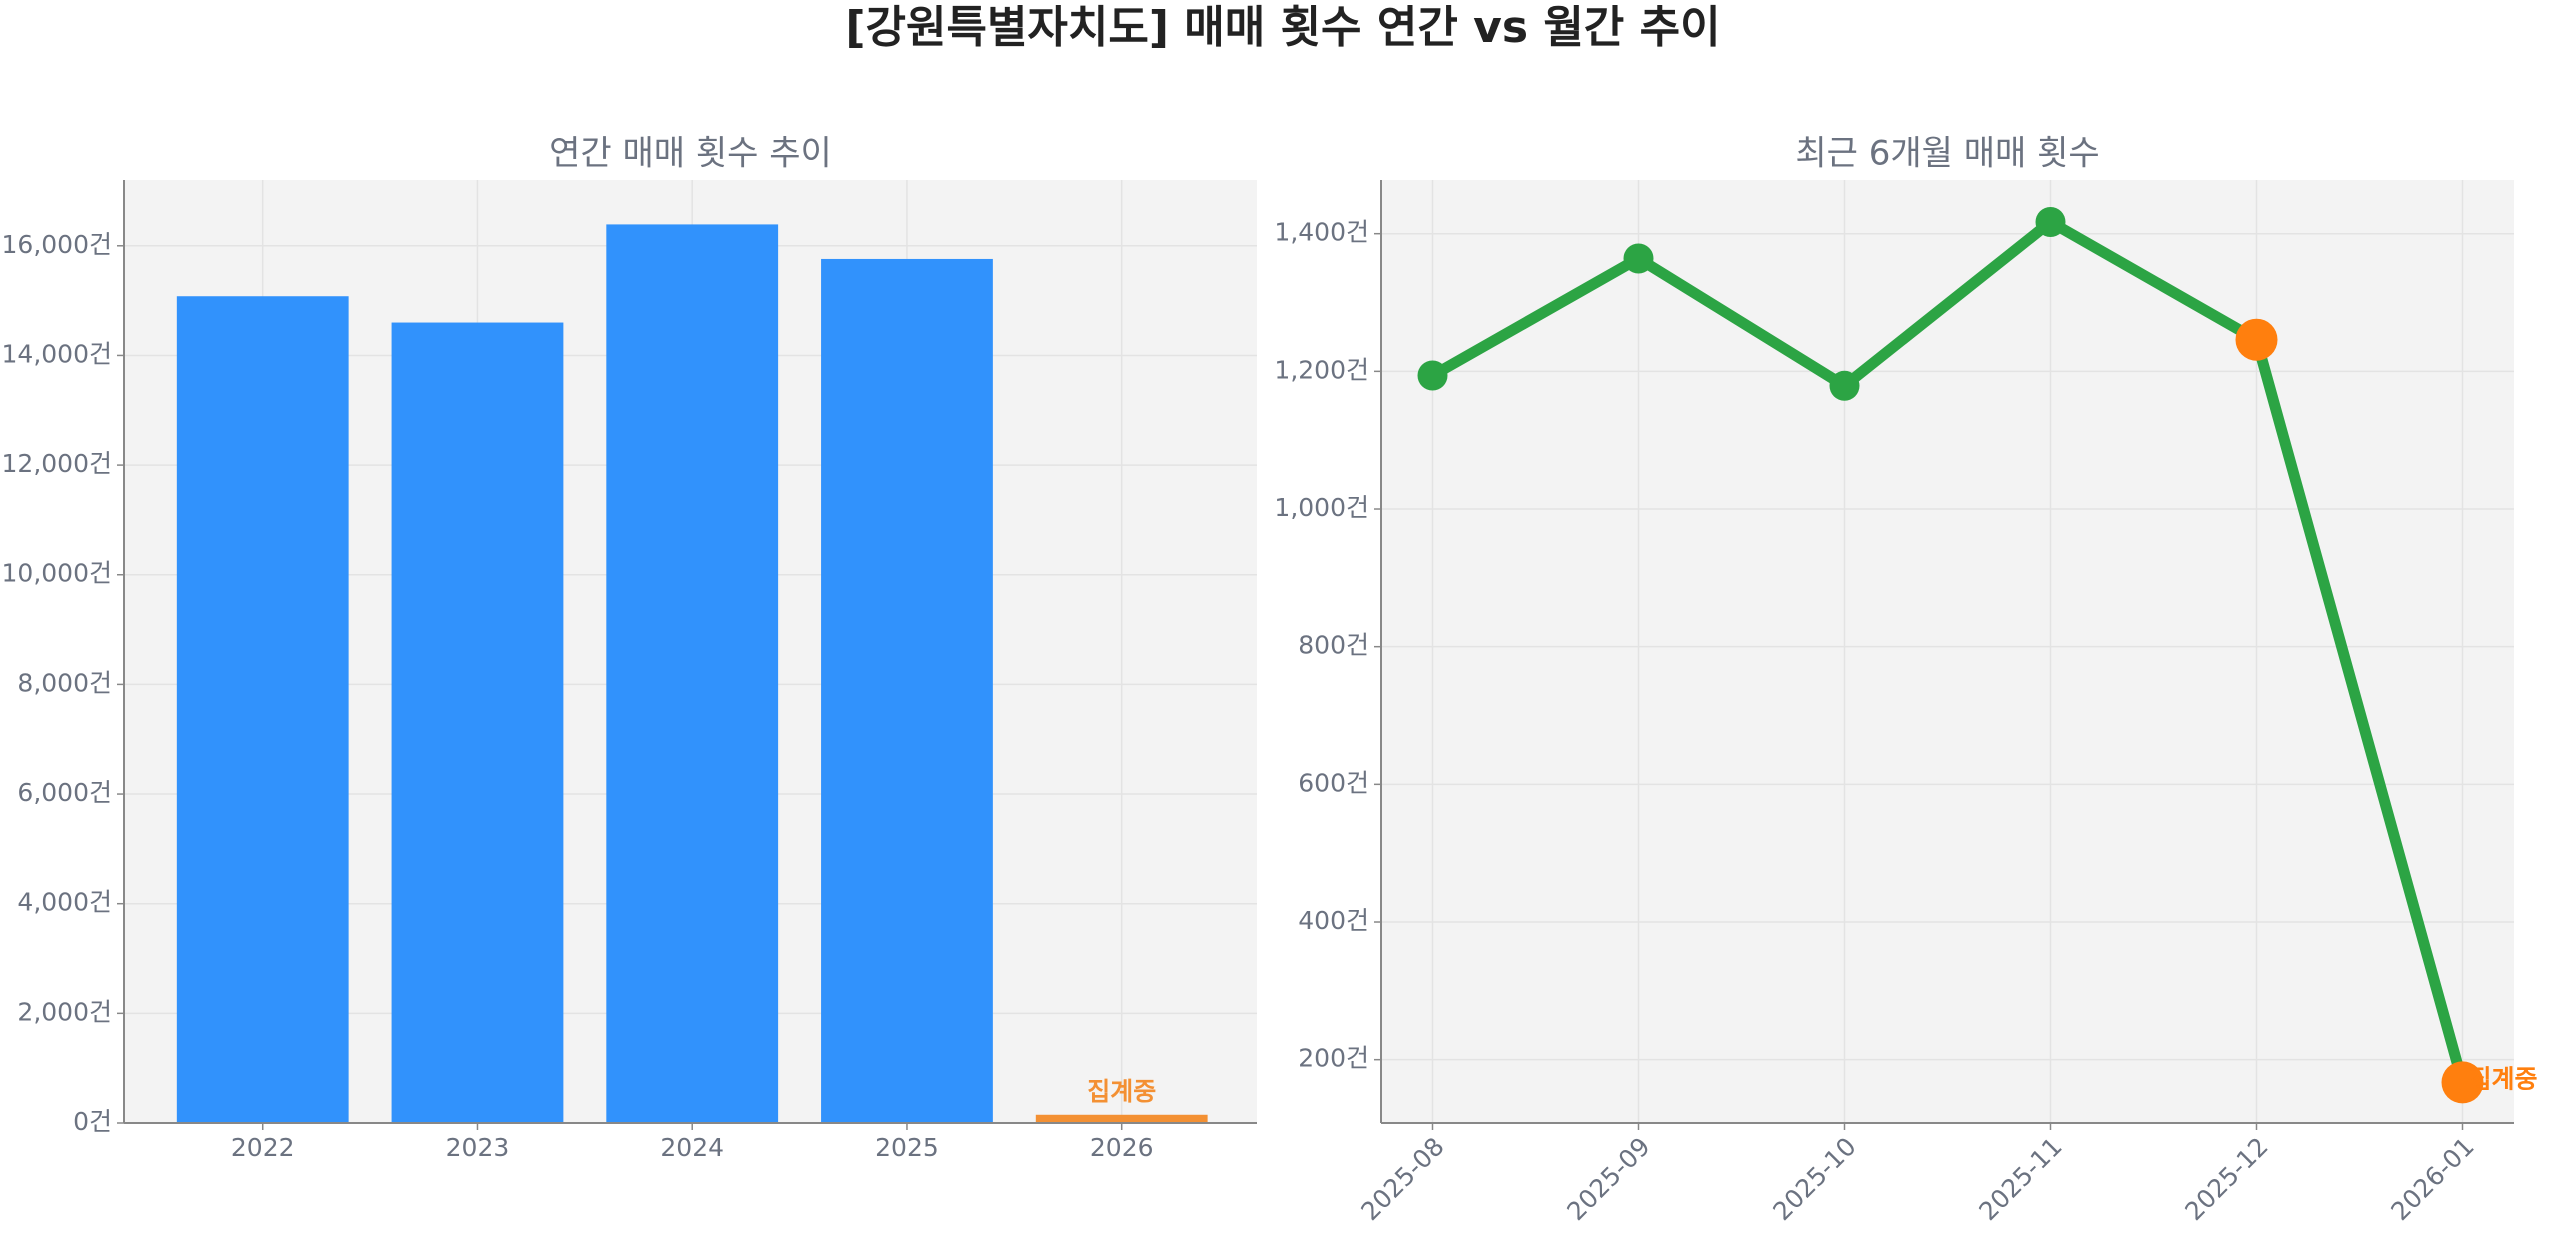 This screenshot has width=2560, height=1234. Describe the element at coordinates (57, 463) in the screenshot. I see `y-tick-label: 12,000건` at that location.